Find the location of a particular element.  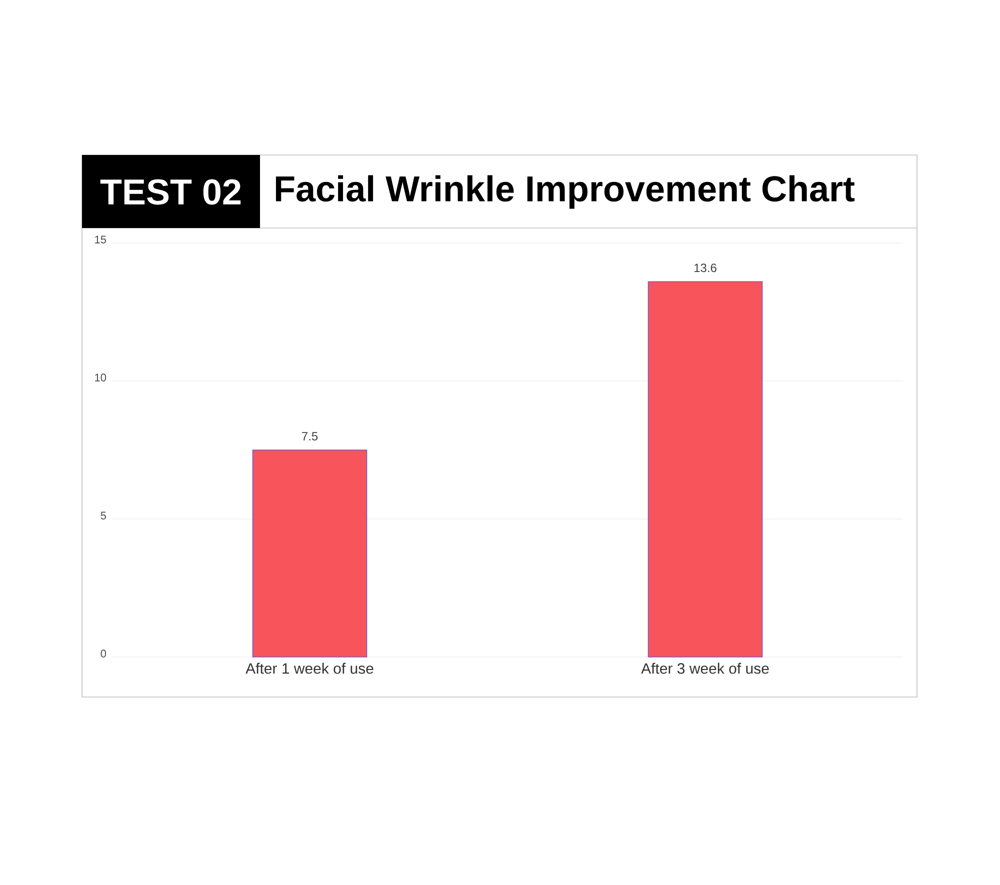

y-tick-label: 10 is located at coordinates (100, 378).